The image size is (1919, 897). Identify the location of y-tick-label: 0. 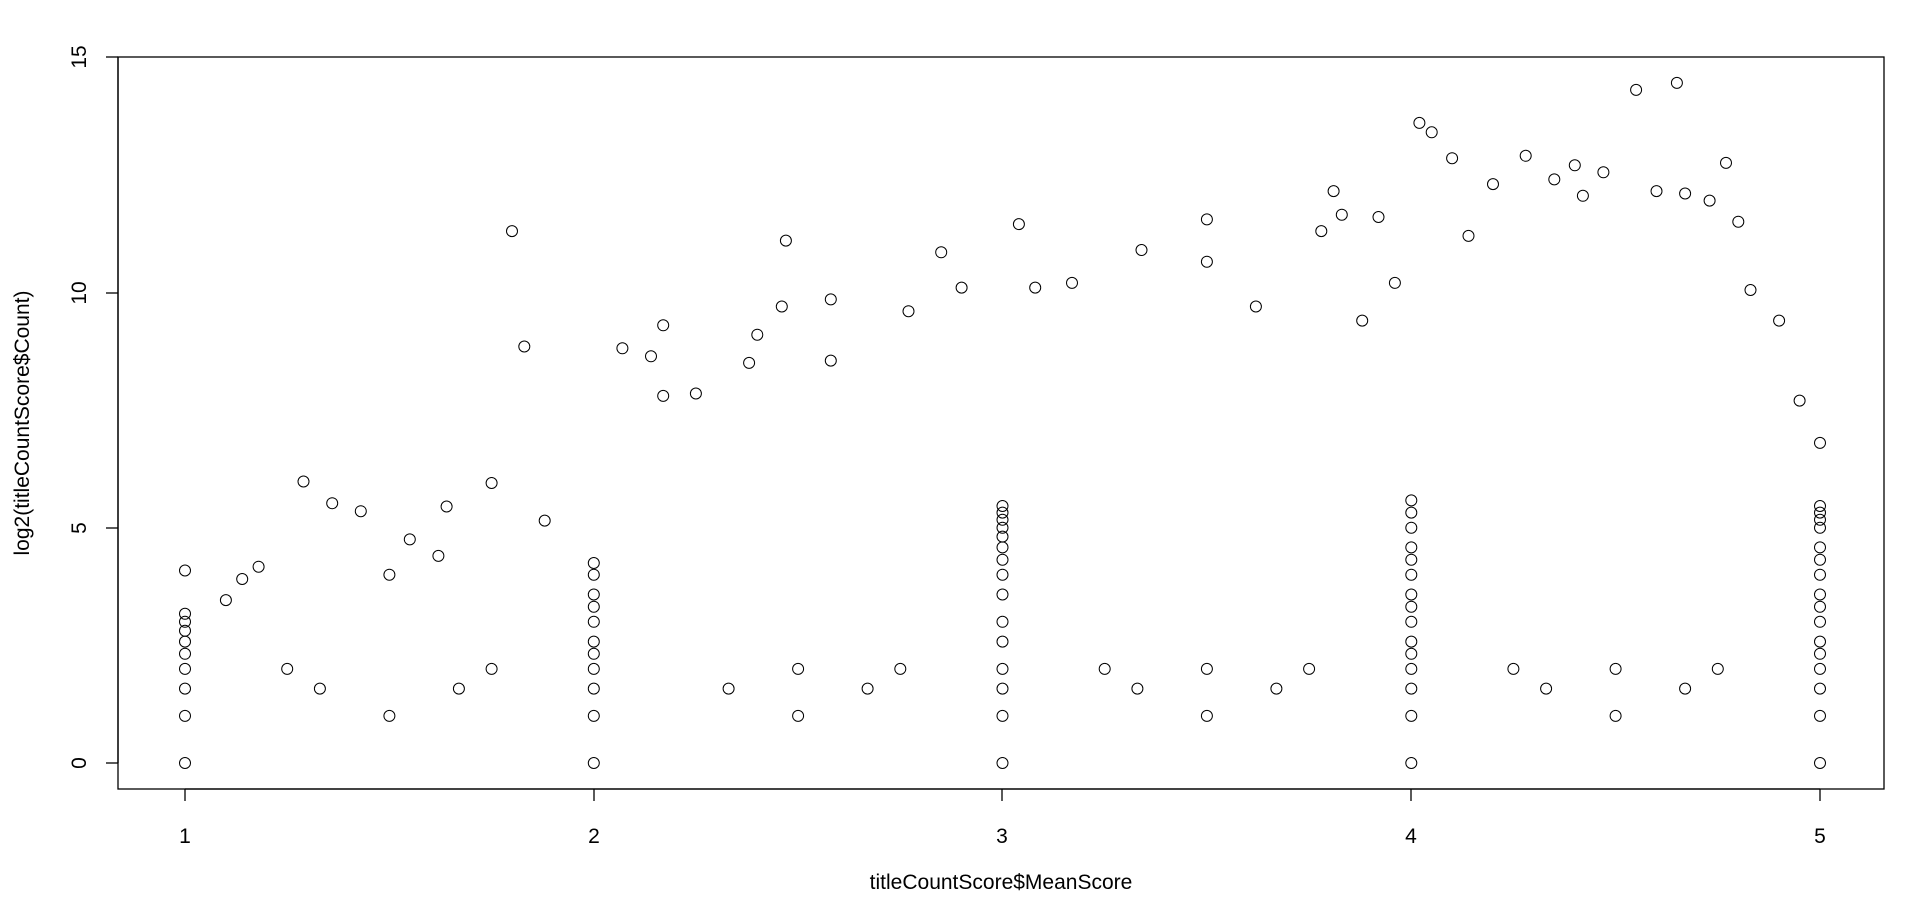
(79, 763).